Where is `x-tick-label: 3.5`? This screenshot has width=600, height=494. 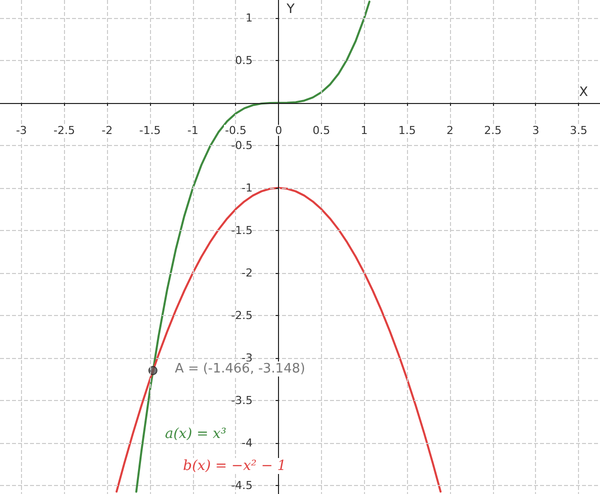 x-tick-label: 3.5 is located at coordinates (579, 130).